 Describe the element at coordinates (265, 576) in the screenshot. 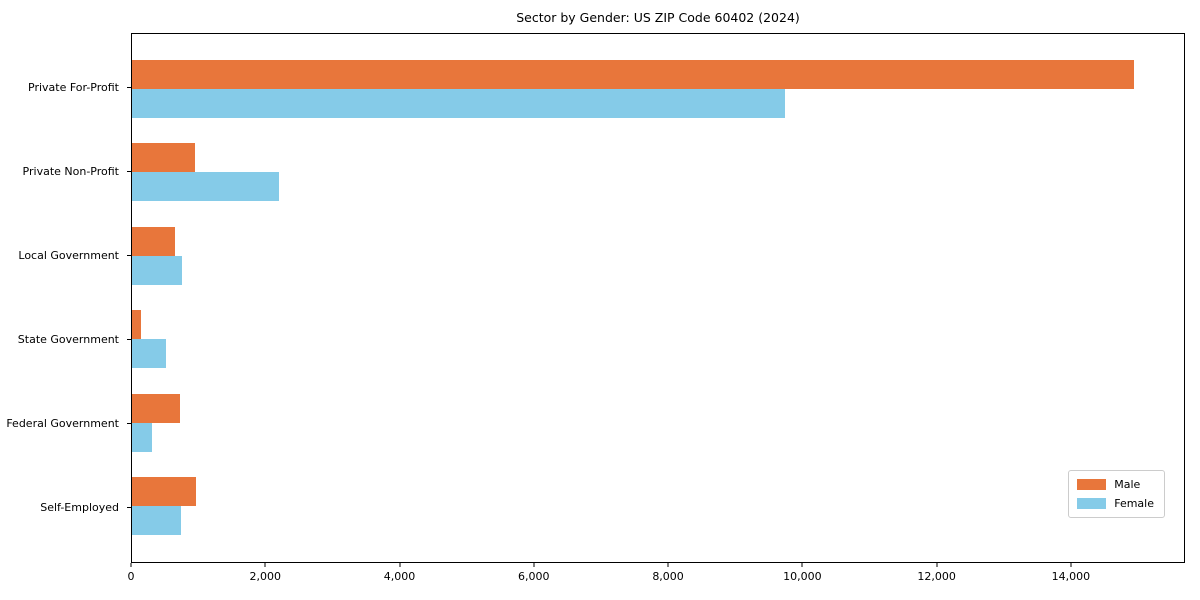

I see `x-tick-label: 2,000` at that location.